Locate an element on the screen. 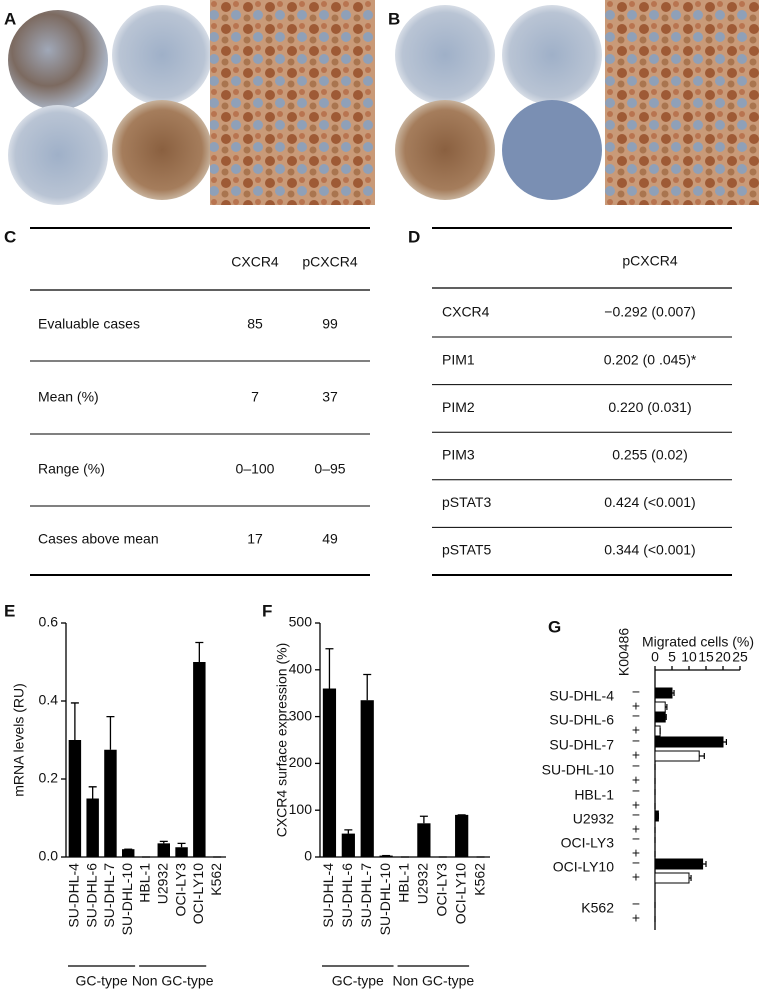 Image resolution: width=759 pixels, height=999 pixels. y-tick-label: U2932 is located at coordinates (593, 819).